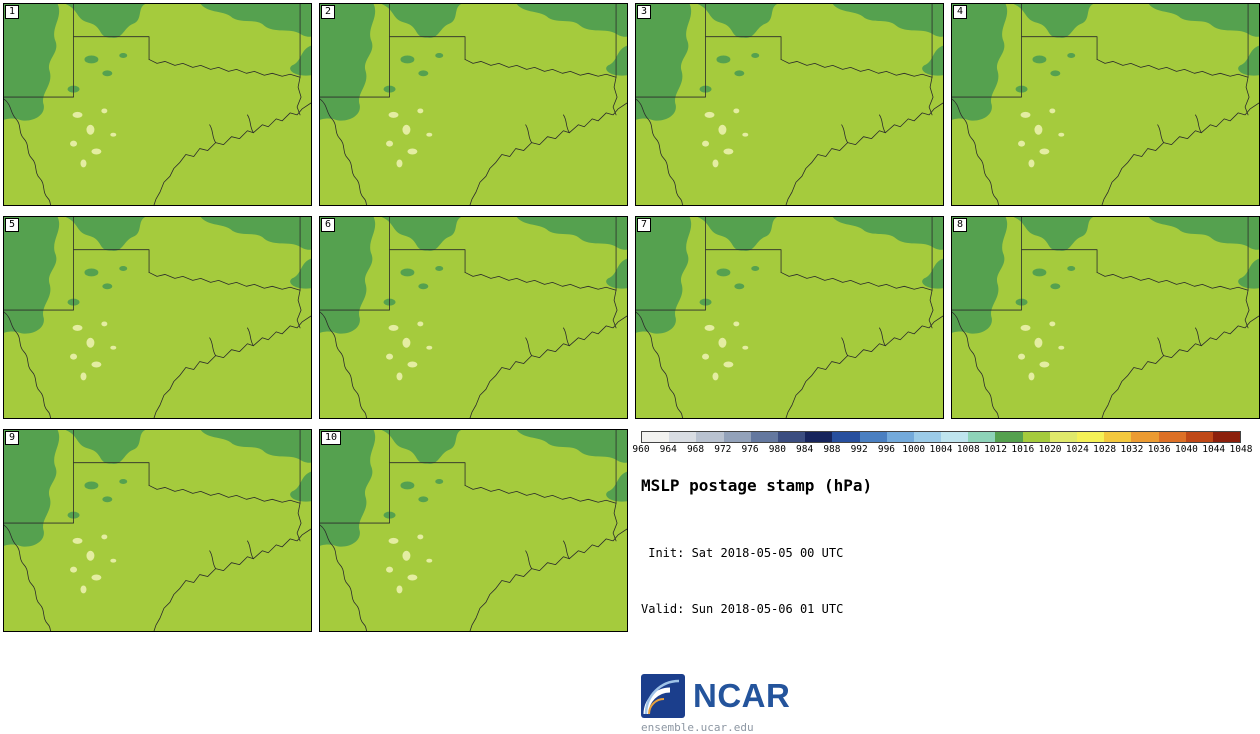  Describe the element at coordinates (859, 449) in the screenshot. I see `colorbar-tick-label: 992` at that location.